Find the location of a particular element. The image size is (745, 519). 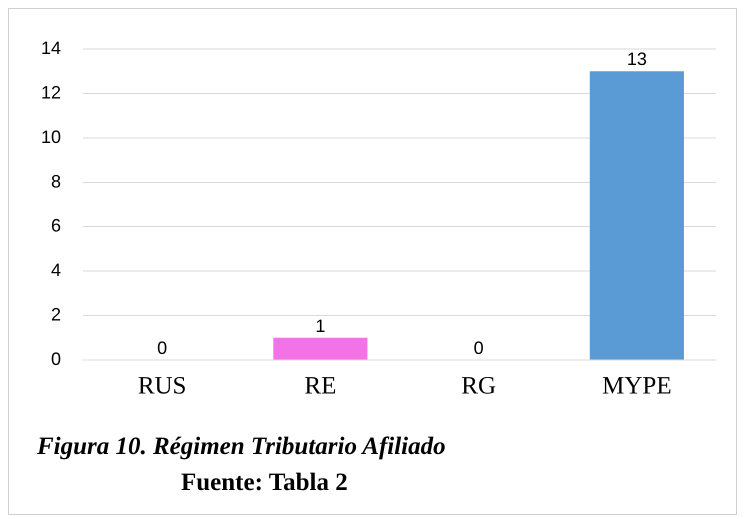

x-tick-label: RE is located at coordinates (320, 386).